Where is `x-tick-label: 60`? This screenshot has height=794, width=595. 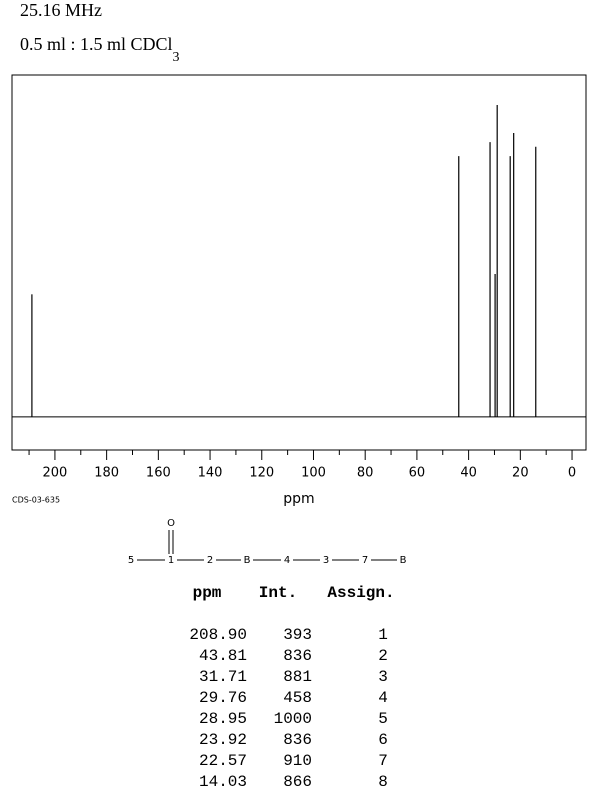
x-tick-label: 60 is located at coordinates (417, 473).